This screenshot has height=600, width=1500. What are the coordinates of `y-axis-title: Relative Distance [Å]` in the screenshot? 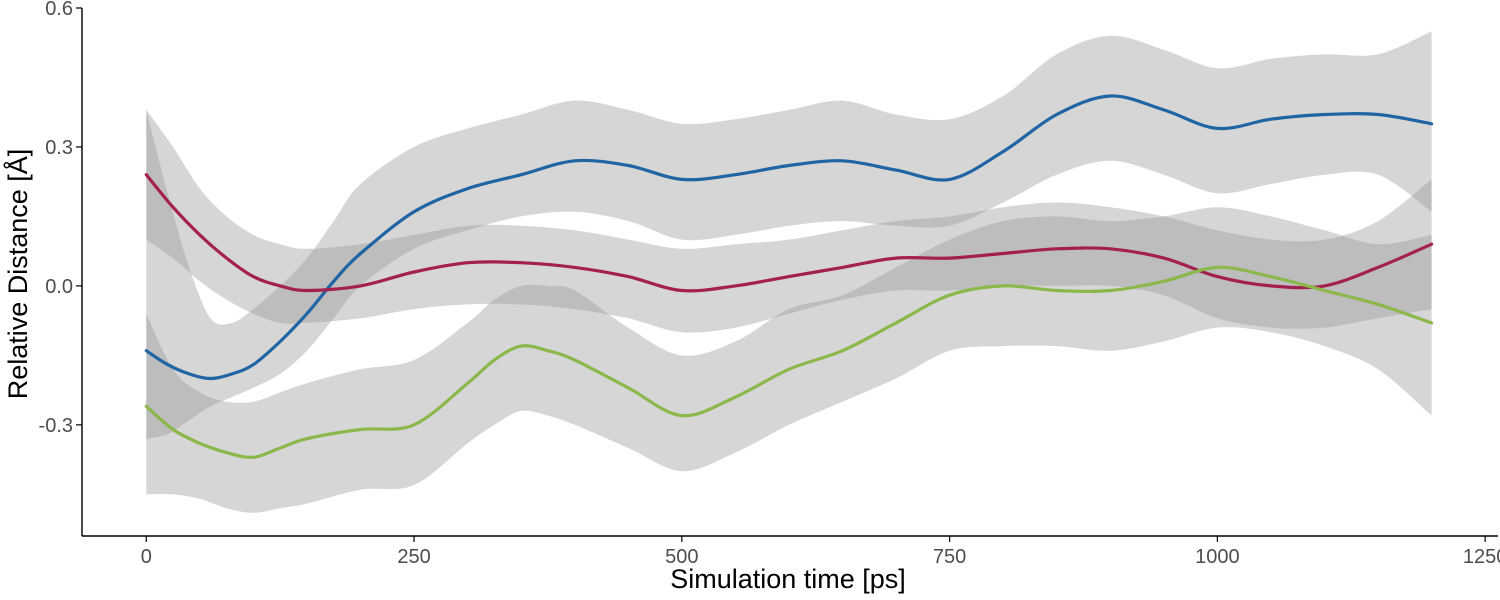 It's located at (17, 274).